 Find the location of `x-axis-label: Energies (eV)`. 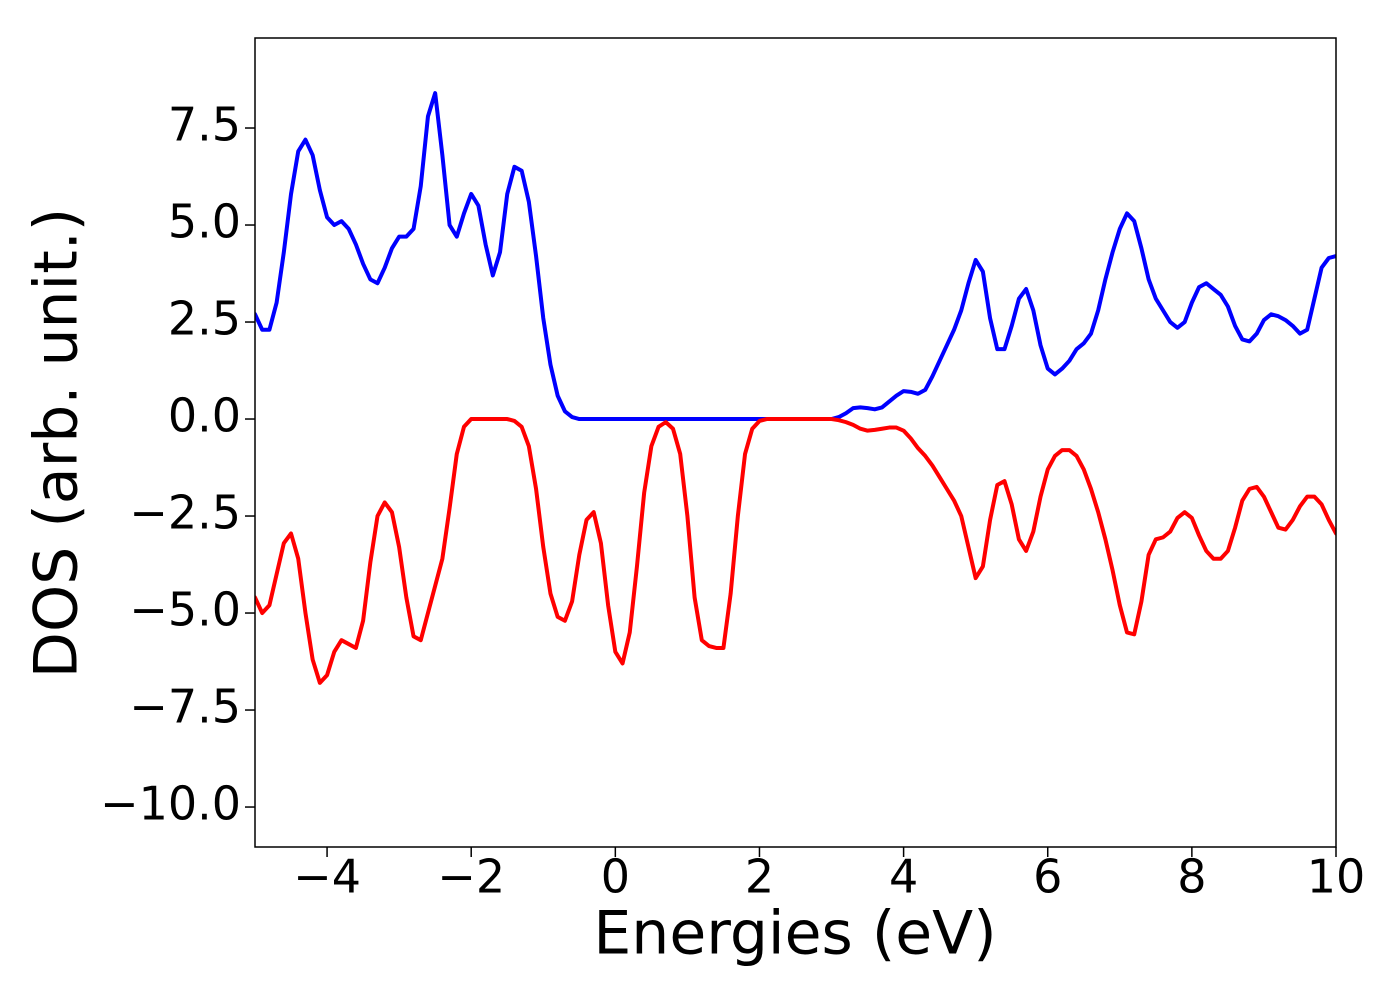

x-axis-label: Energies (eV) is located at coordinates (794, 934).